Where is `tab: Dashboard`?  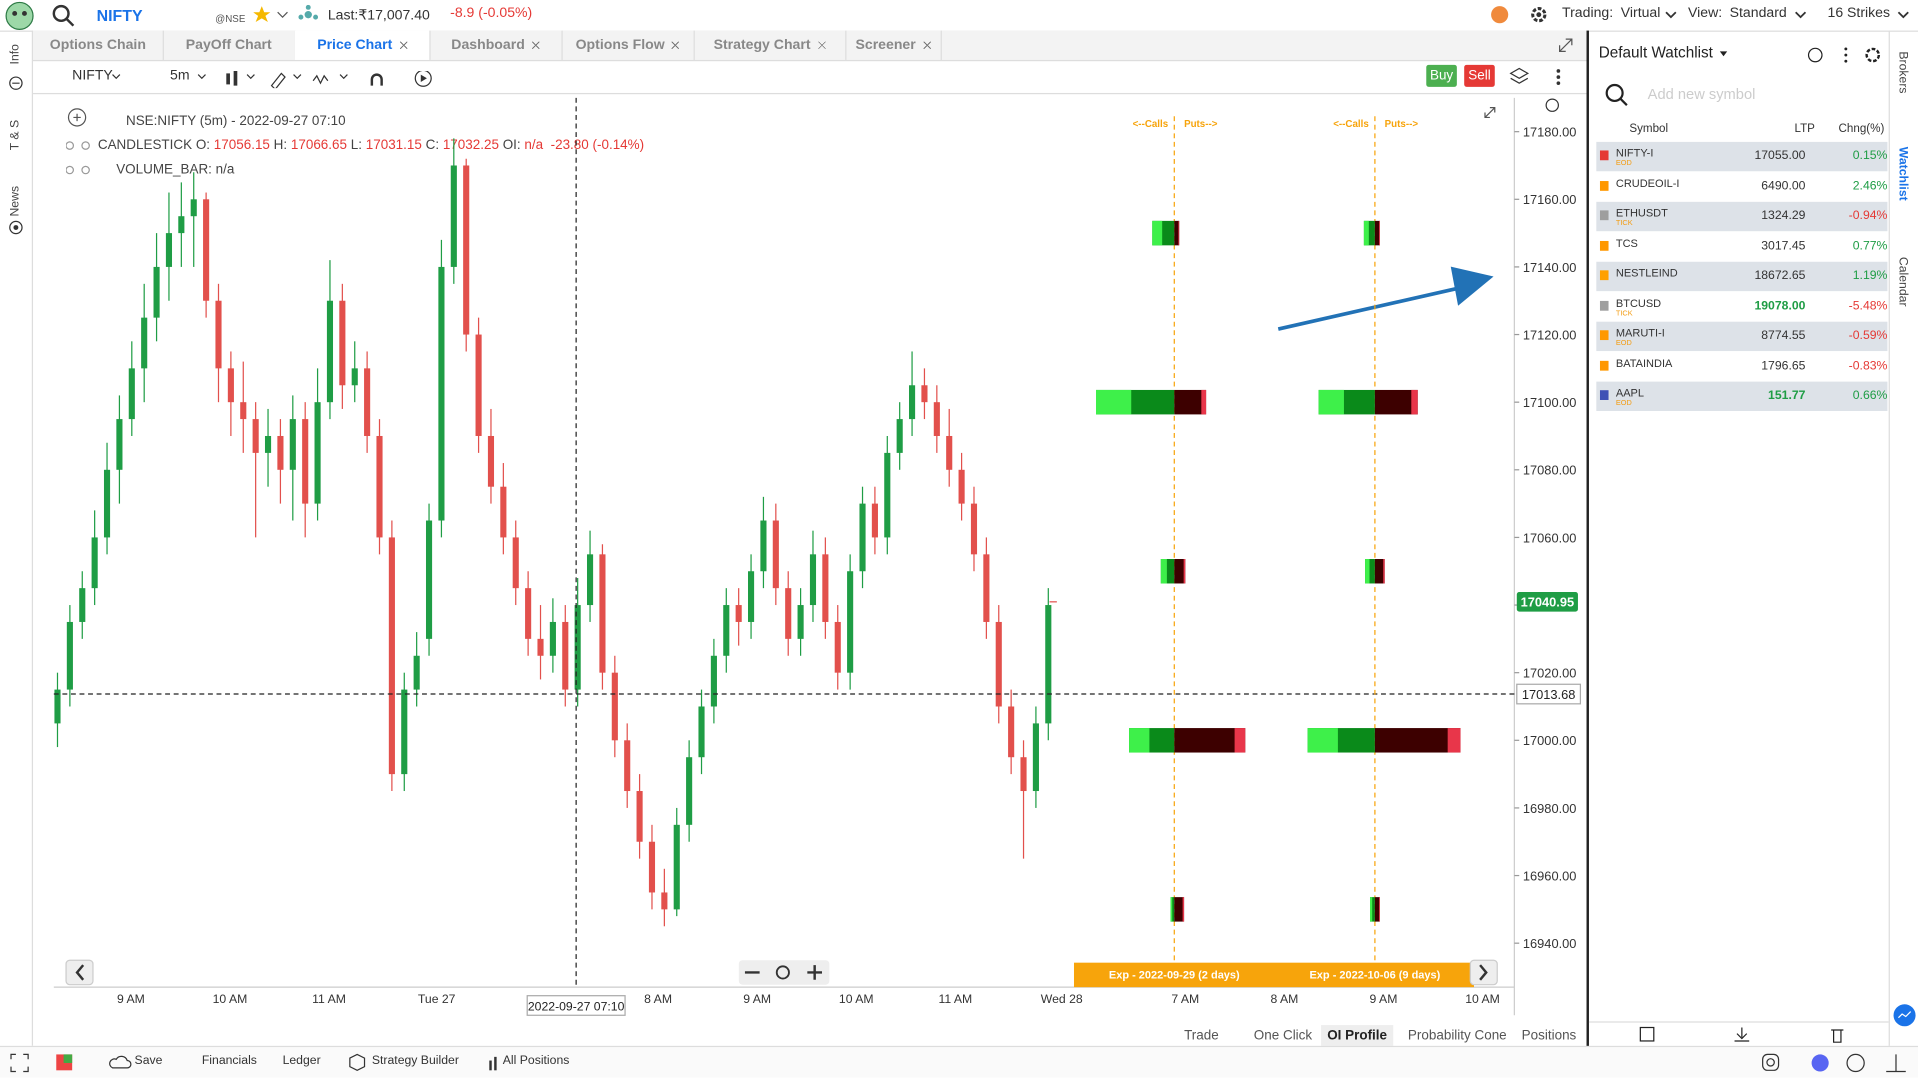
tab: Dashboard is located at coordinates (496, 45).